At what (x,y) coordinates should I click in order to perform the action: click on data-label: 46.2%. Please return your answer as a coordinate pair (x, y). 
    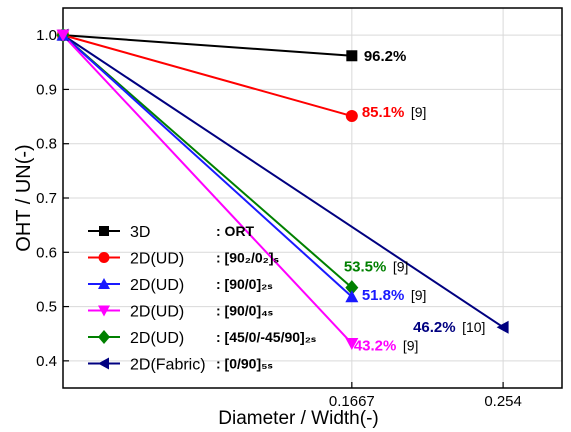
    Looking at the image, I should click on (434, 327).